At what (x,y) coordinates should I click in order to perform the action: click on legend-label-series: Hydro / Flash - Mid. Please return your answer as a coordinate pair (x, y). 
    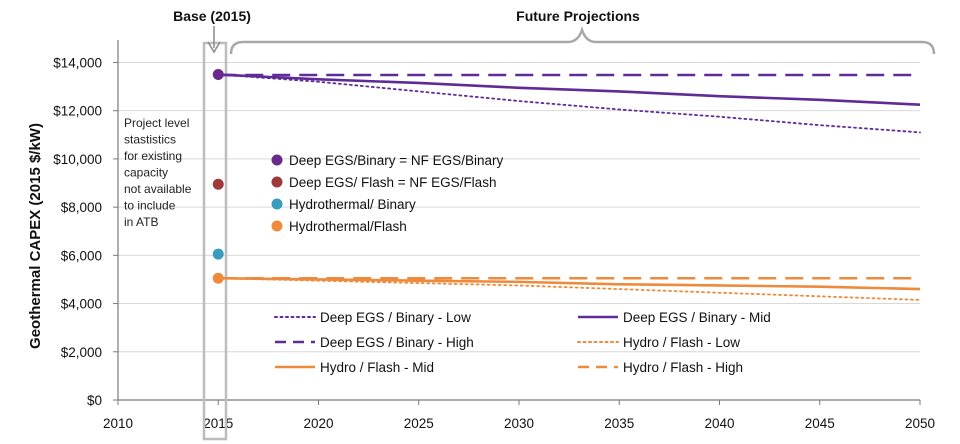
    Looking at the image, I should click on (377, 367).